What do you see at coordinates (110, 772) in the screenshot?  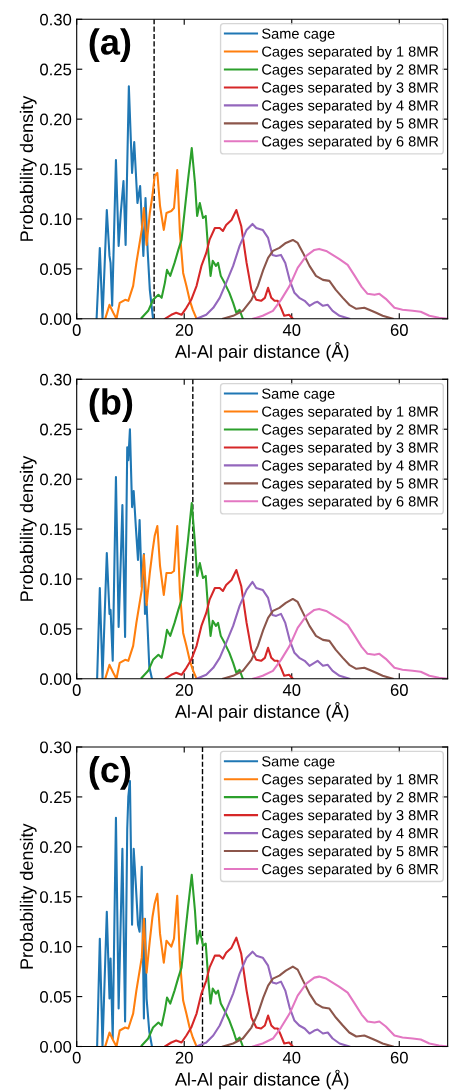 I see `annotation: (c)` at bounding box center [110, 772].